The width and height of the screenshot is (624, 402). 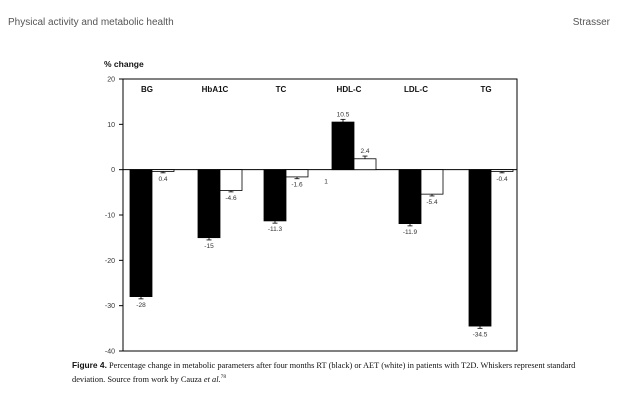 What do you see at coordinates (110, 216) in the screenshot?
I see `y-tick-label: -10` at bounding box center [110, 216].